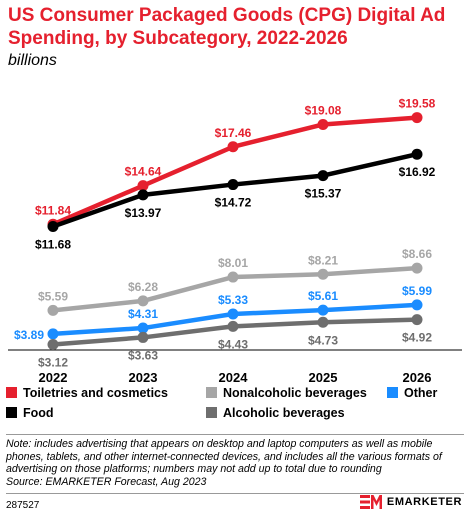  Describe the element at coordinates (323, 260) in the screenshot. I see `data-label: $8.21` at that location.